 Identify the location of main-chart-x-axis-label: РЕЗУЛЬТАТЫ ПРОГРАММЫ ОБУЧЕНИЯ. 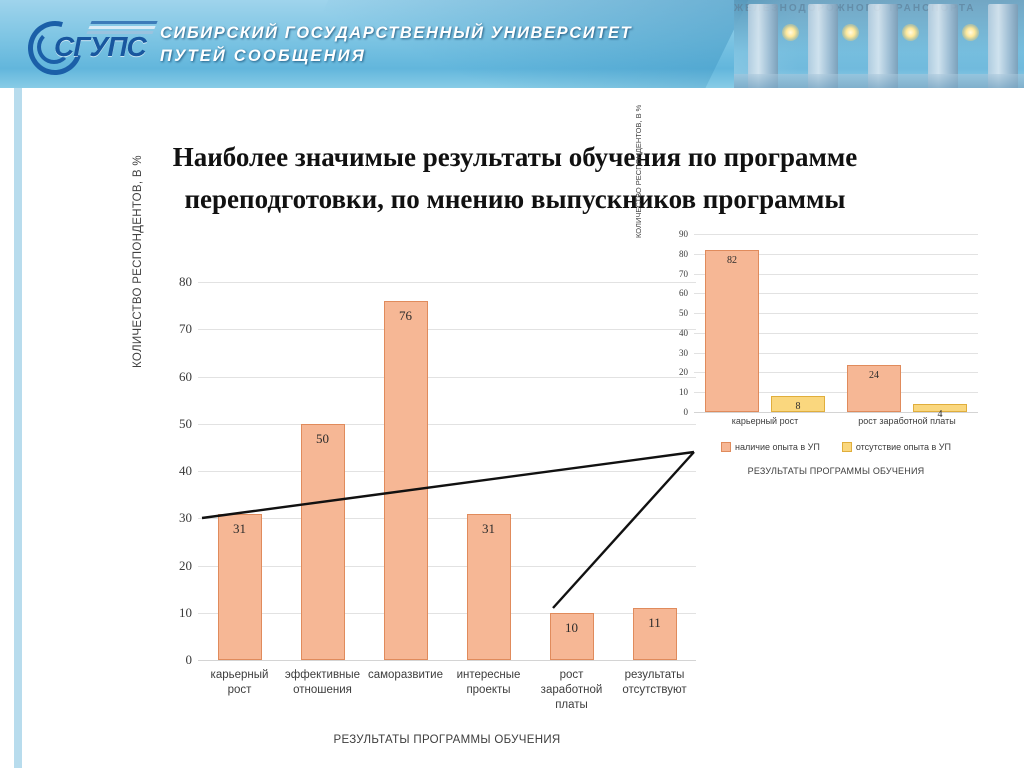
(447, 740).